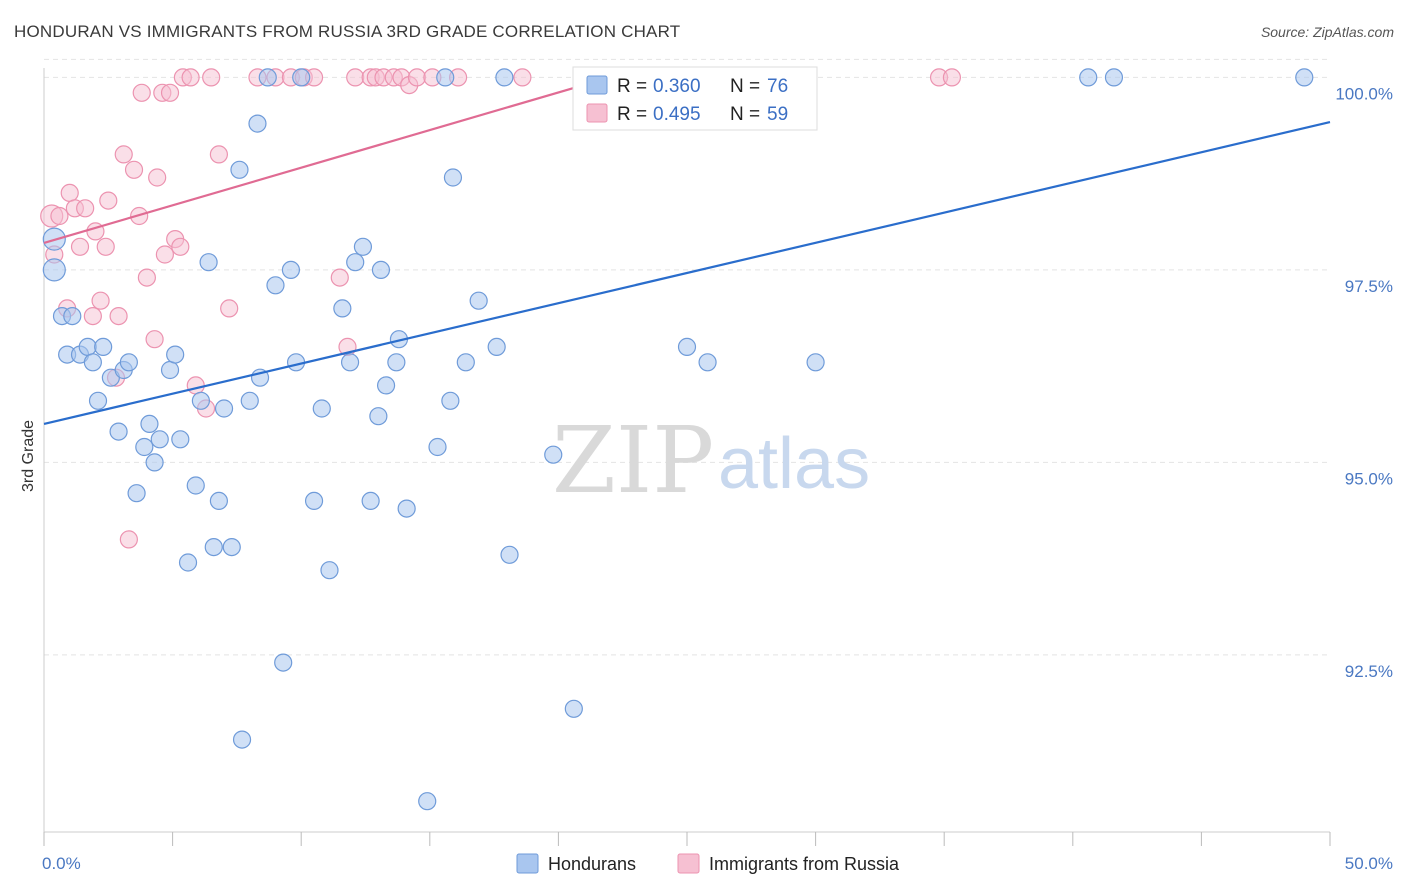 Image resolution: width=1406 pixels, height=892 pixels. Describe the element at coordinates (1369, 286) in the screenshot. I see `y-tick-label-2: 97.5%` at that location.